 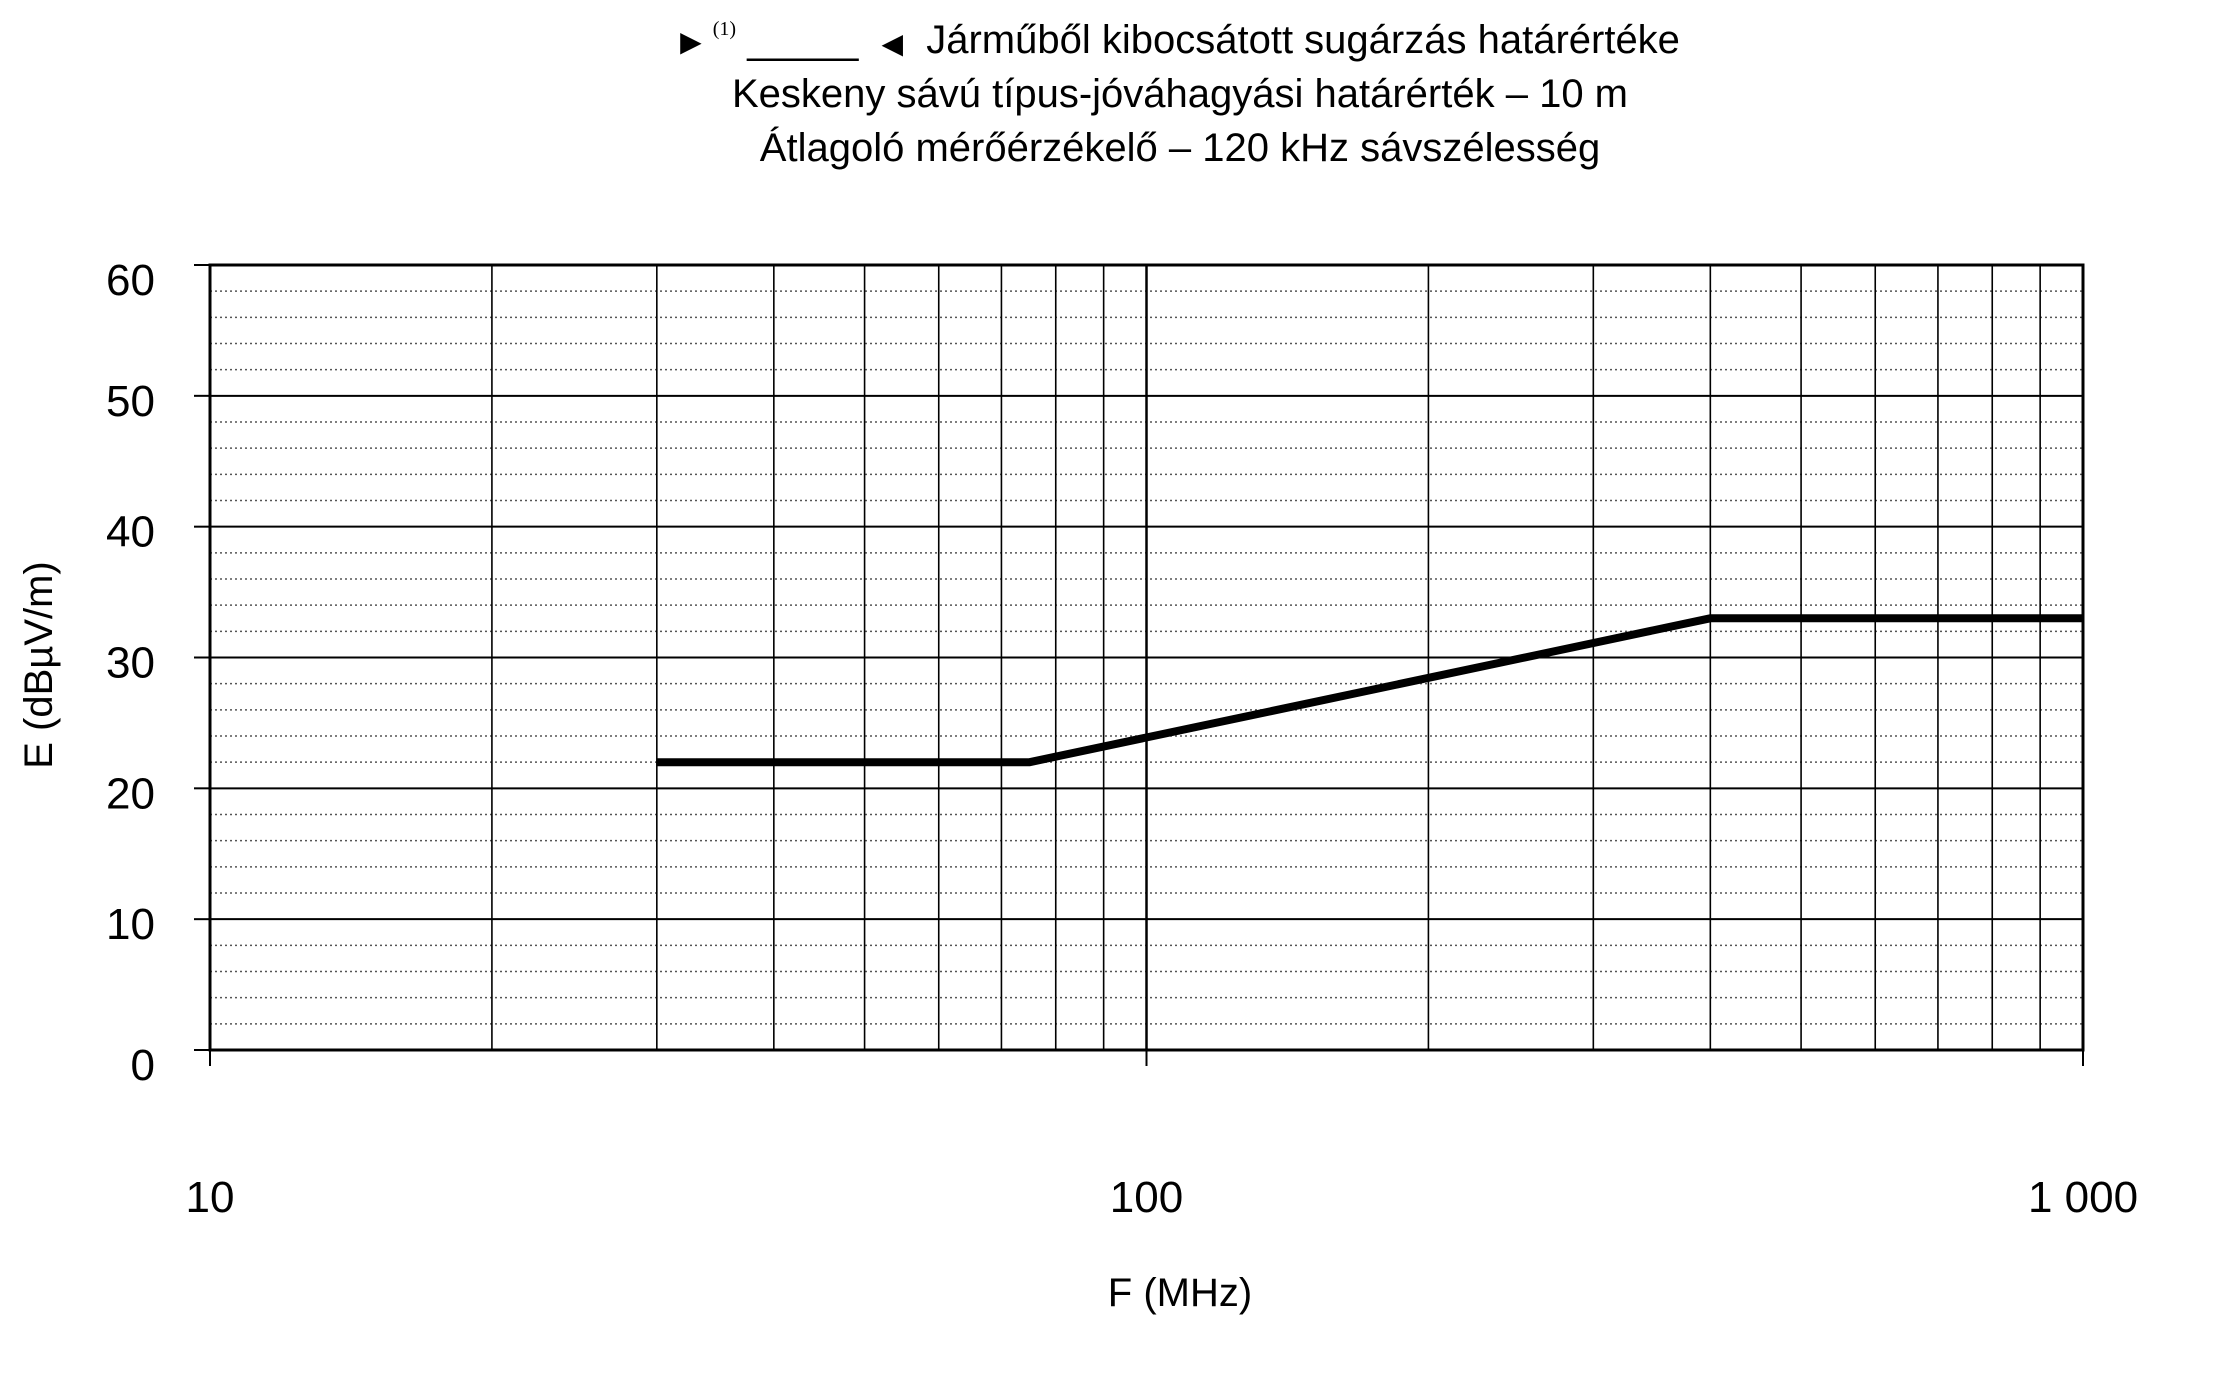 What do you see at coordinates (210, 1197) in the screenshot?
I see `x-tick-label: 10` at bounding box center [210, 1197].